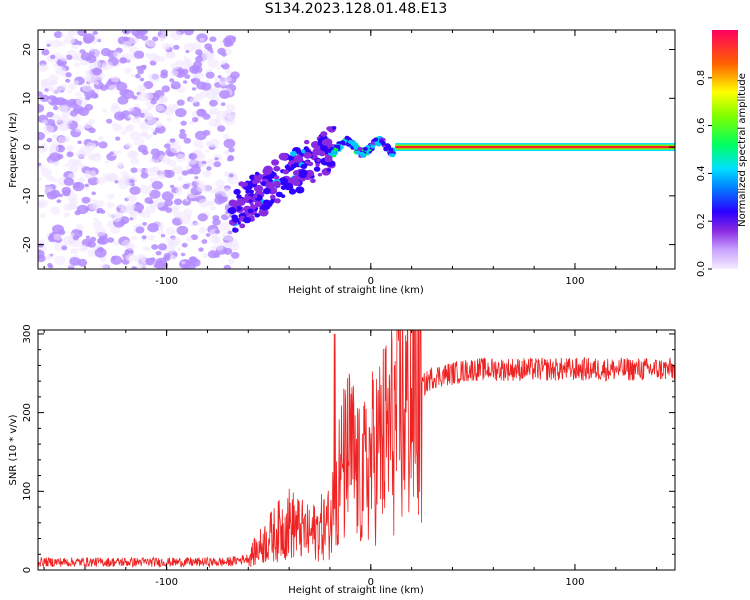  What do you see at coordinates (742, 150) in the screenshot?
I see `colorbar-label: Normalized spectral amplitude` at bounding box center [742, 150].